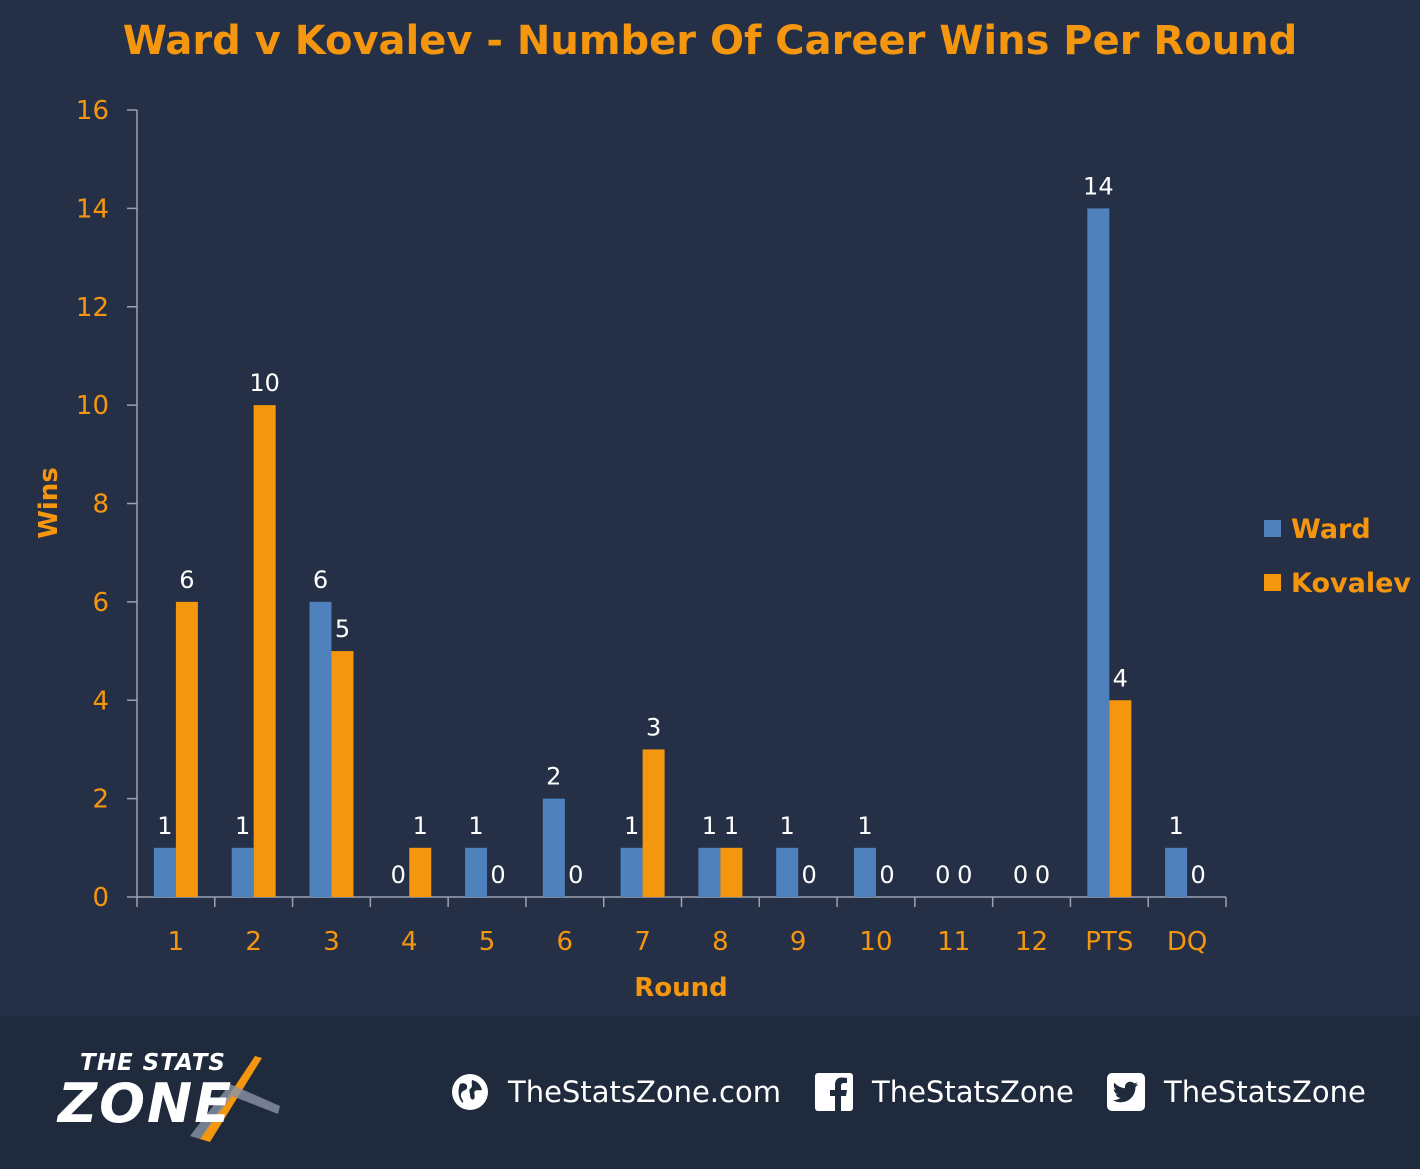 The height and width of the screenshot is (1169, 1420). What do you see at coordinates (1272, 528) in the screenshot?
I see `legend-swatch-ward` at bounding box center [1272, 528].